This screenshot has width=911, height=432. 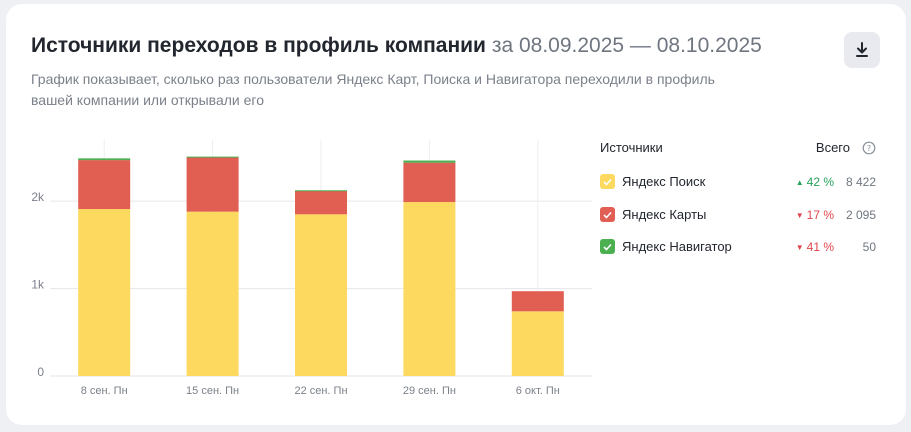 What do you see at coordinates (631, 147) in the screenshot?
I see `legend-sources-label: Источники` at bounding box center [631, 147].